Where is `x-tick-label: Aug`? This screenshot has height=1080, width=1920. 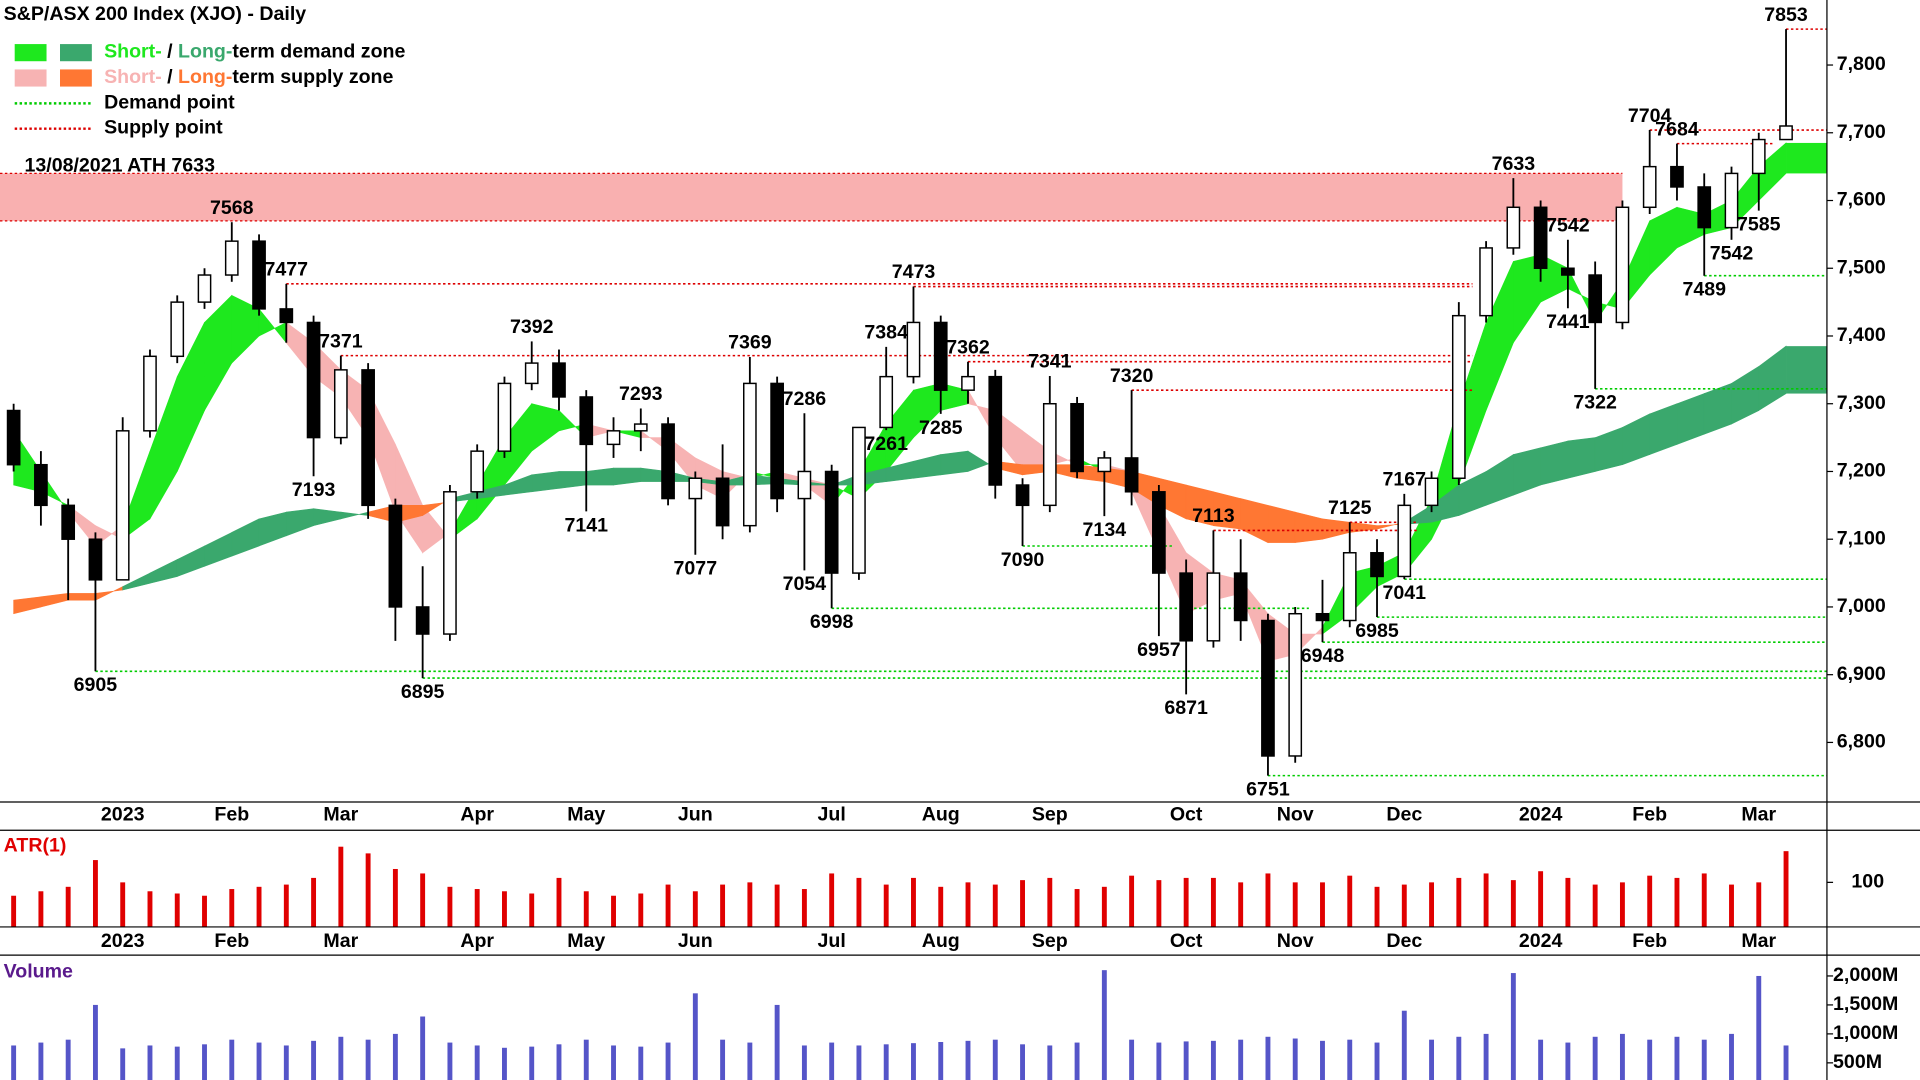 x-tick-label: Aug is located at coordinates (941, 815).